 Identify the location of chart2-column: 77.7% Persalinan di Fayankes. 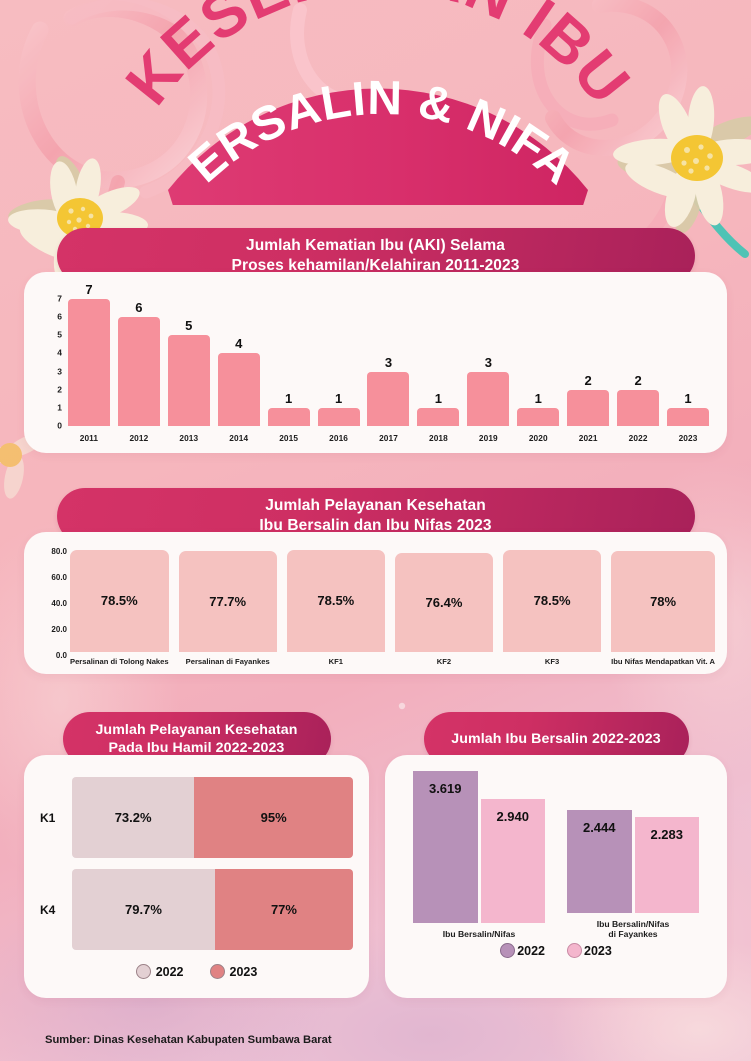
(227, 605).